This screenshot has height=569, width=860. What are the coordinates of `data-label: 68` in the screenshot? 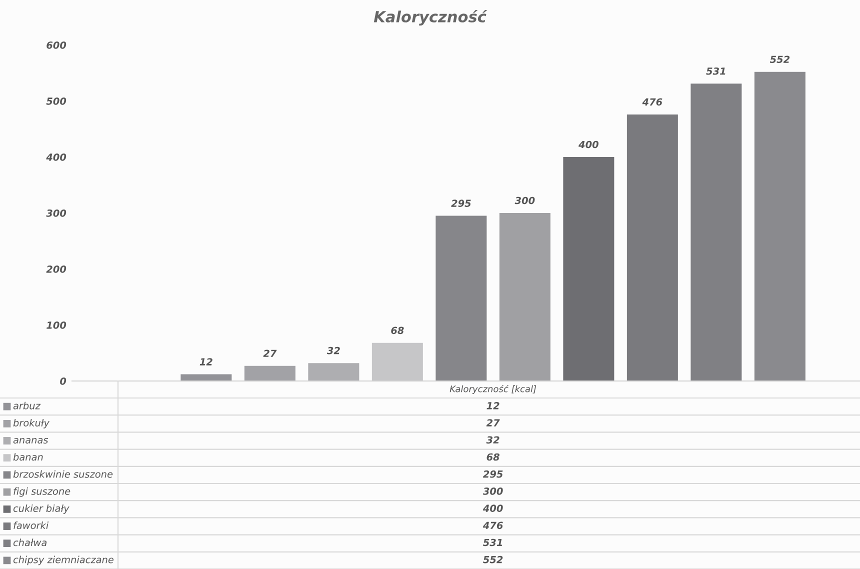 It's located at (397, 330).